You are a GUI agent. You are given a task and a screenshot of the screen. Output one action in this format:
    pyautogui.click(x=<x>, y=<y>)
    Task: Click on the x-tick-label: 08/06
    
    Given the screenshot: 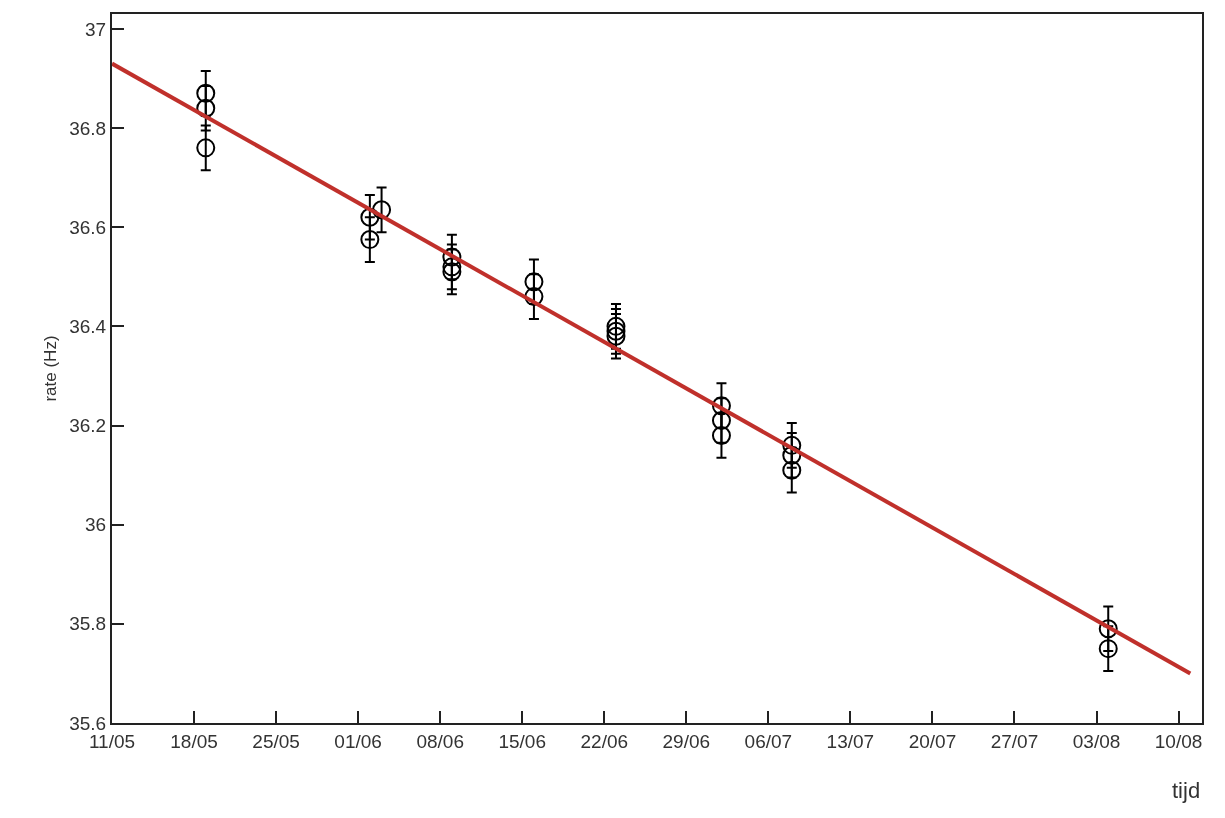 What is the action you would take?
    pyautogui.click(x=440, y=741)
    